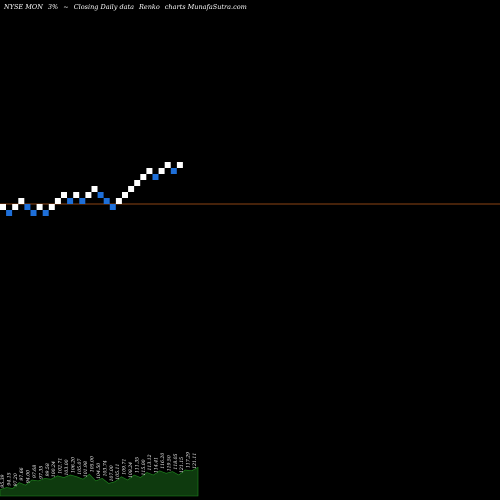 The height and width of the screenshot is (500, 500). What do you see at coordinates (182, 465) in the screenshot?
I see `volume-label: 121.15` at bounding box center [182, 465].